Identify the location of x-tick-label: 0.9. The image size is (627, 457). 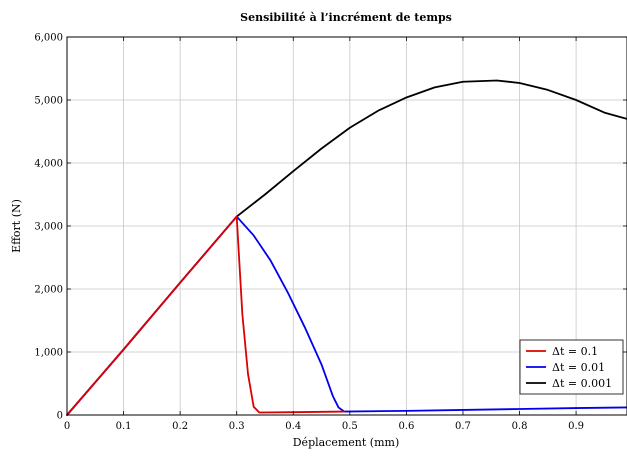
(576, 426).